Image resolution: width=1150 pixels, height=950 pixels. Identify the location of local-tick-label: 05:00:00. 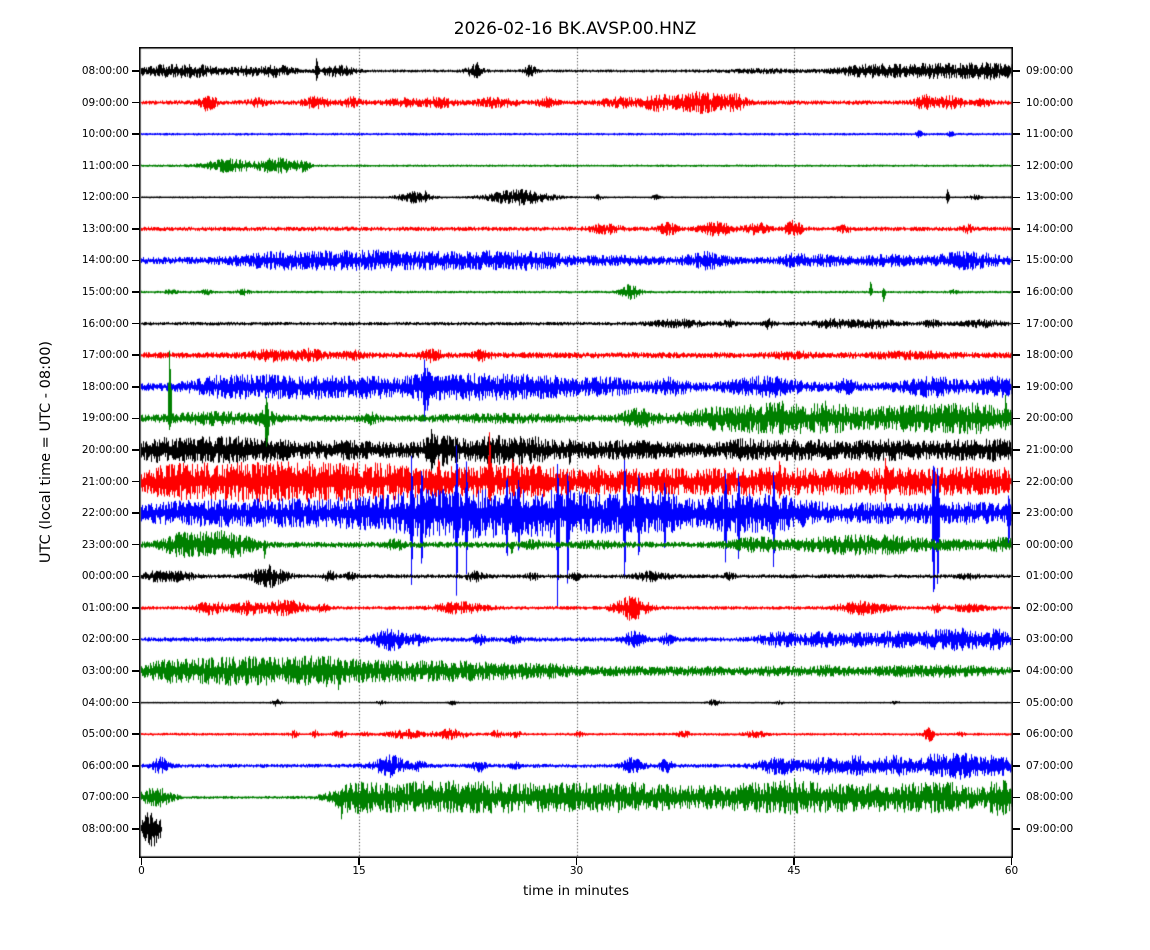
(1050, 702).